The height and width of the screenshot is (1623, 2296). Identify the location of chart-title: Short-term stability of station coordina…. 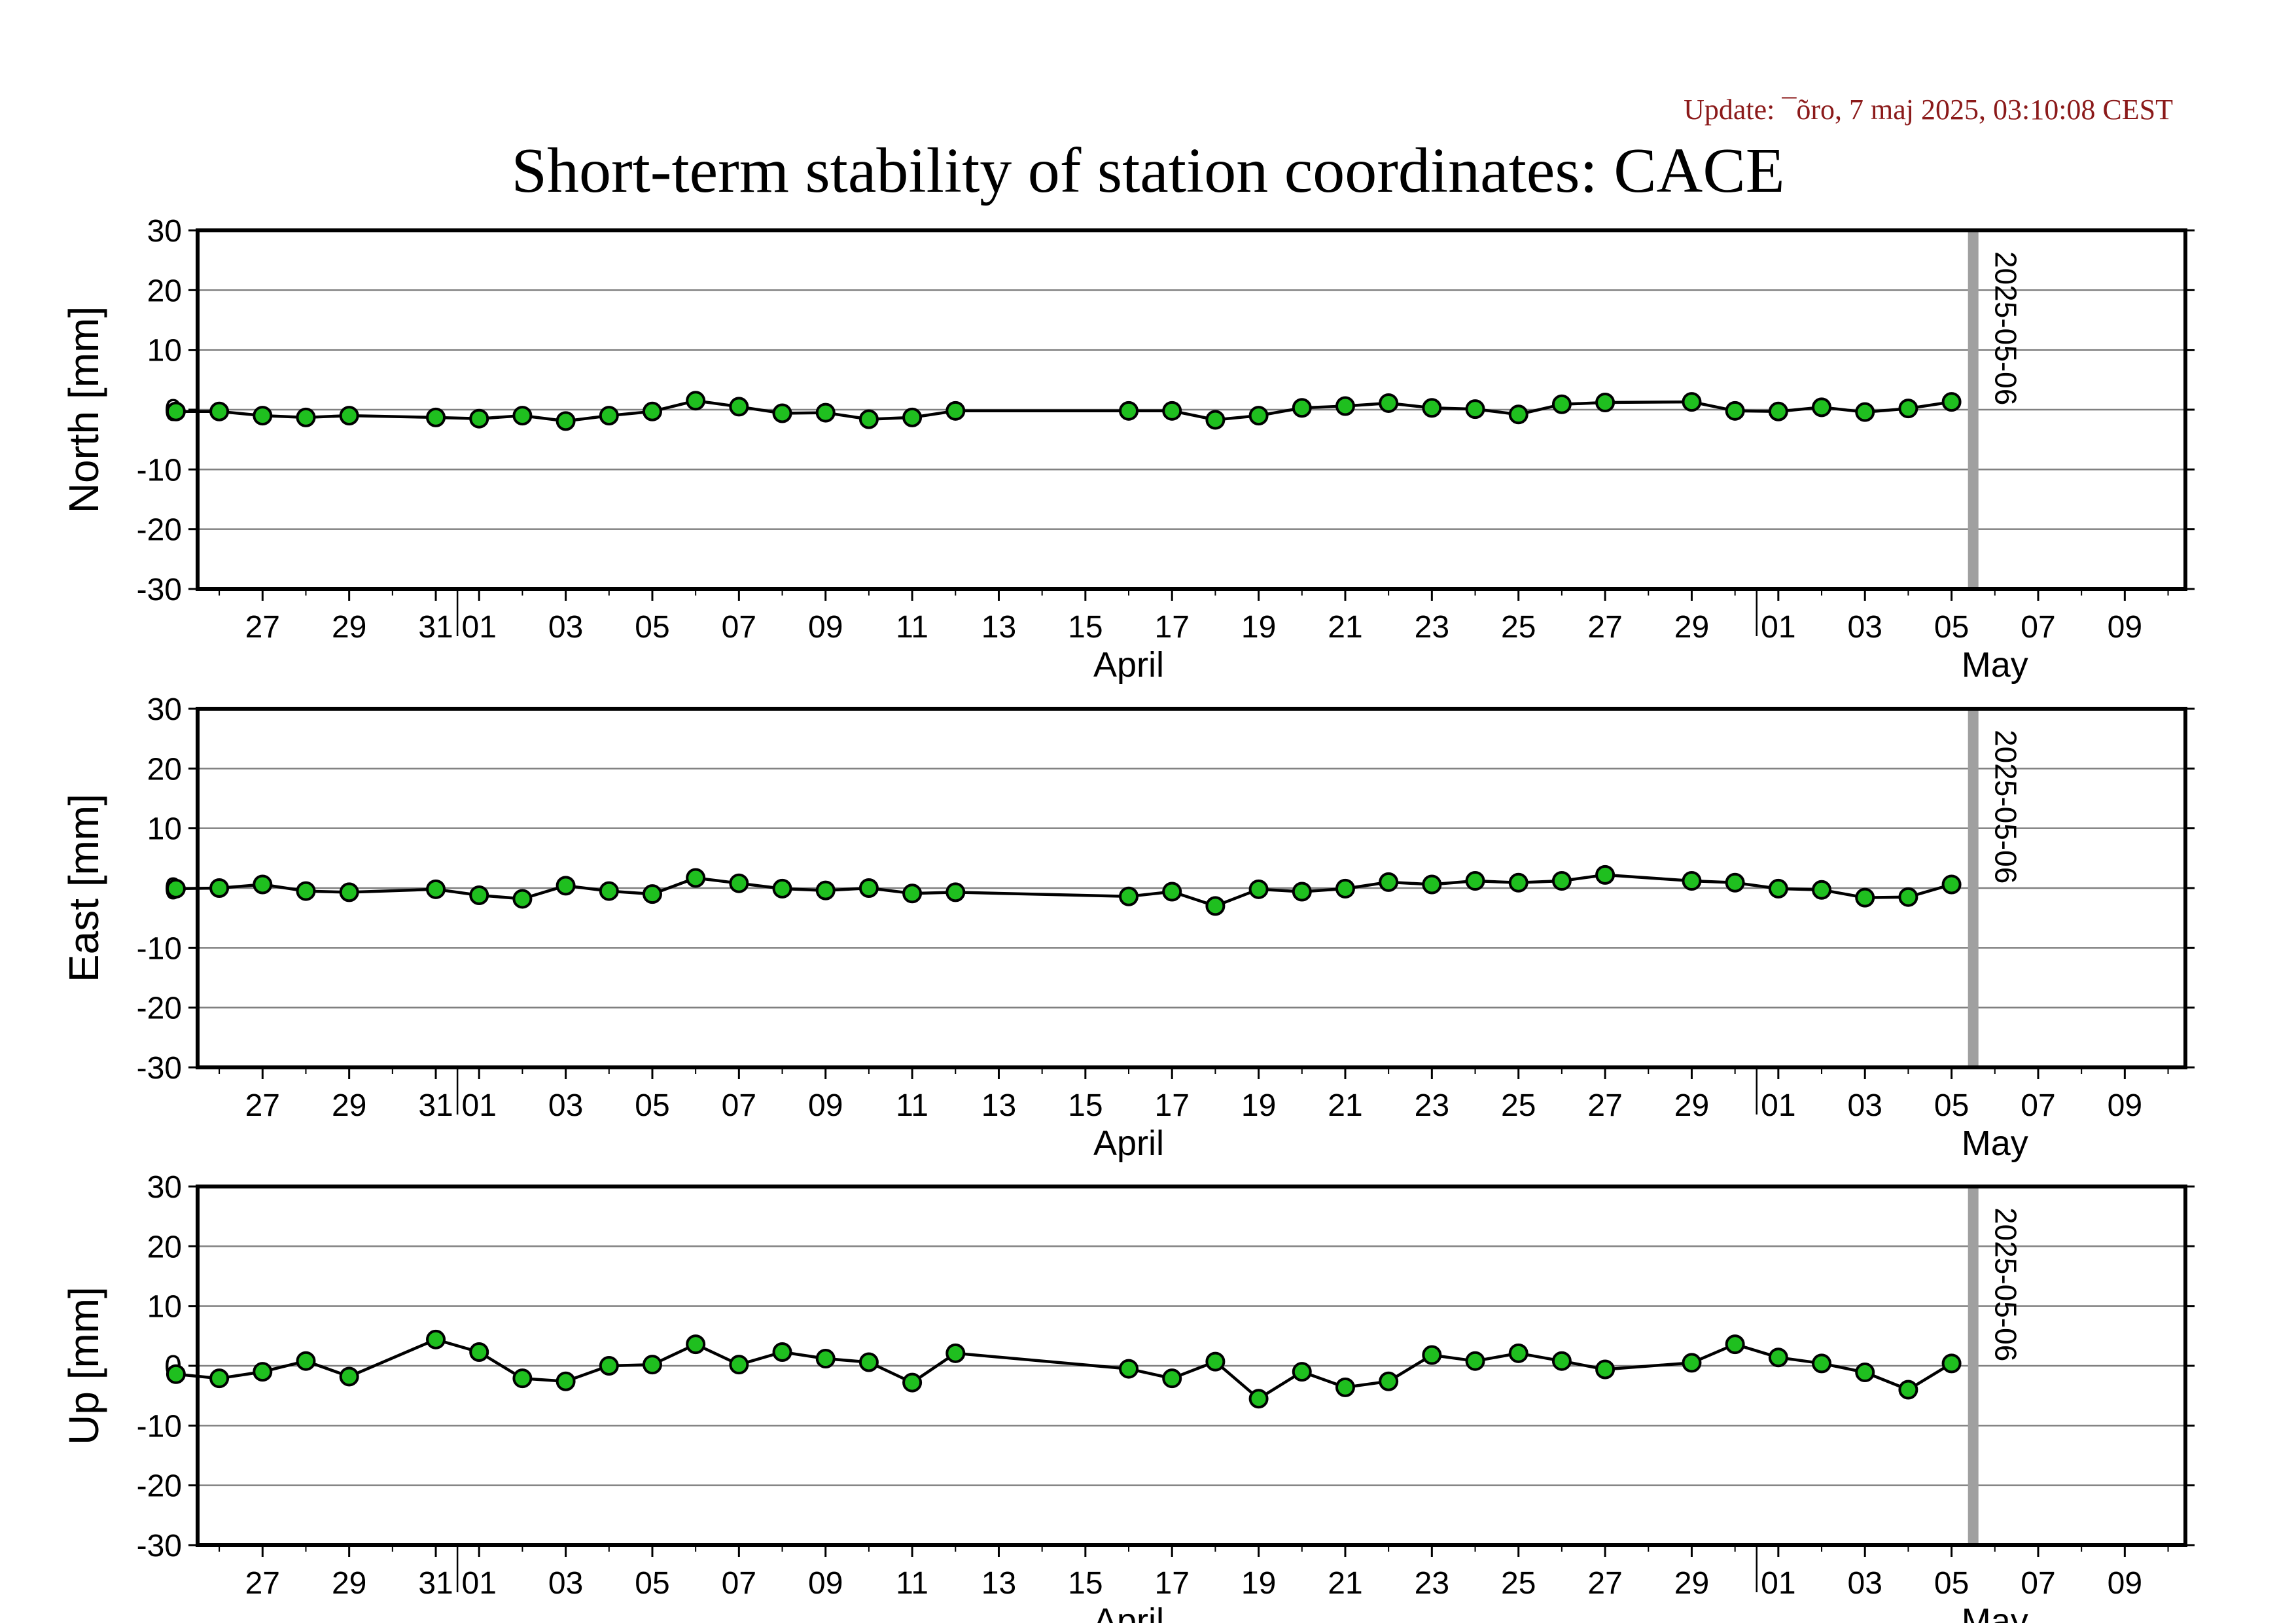
(1148, 171).